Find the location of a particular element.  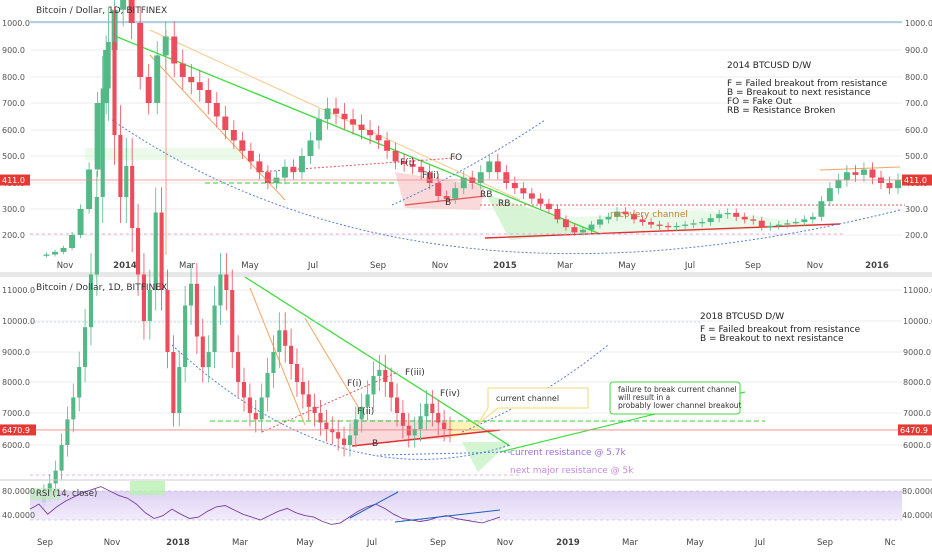

panel-2018-blue-arc is located at coordinates (341, 402).